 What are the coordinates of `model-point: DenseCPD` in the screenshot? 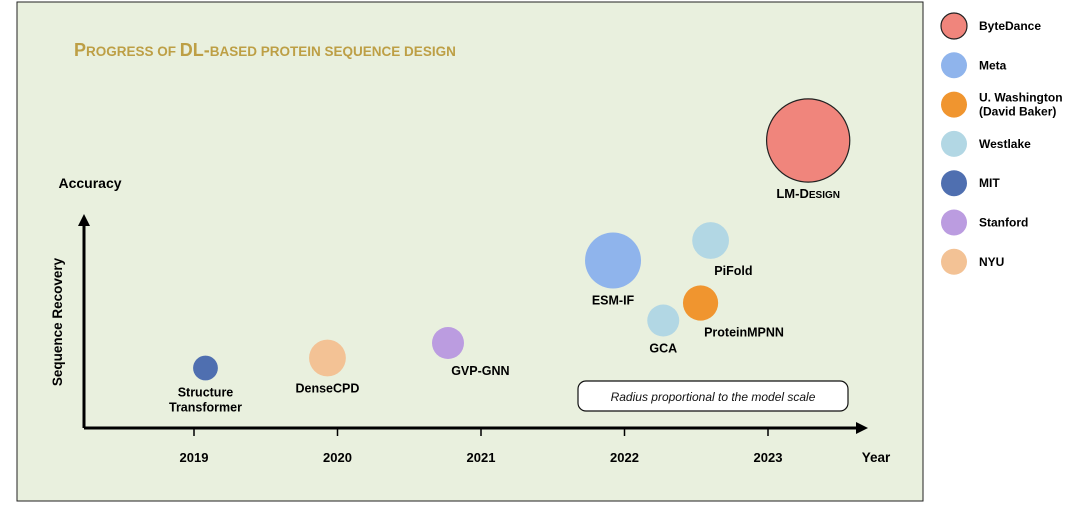 It's located at (327, 367).